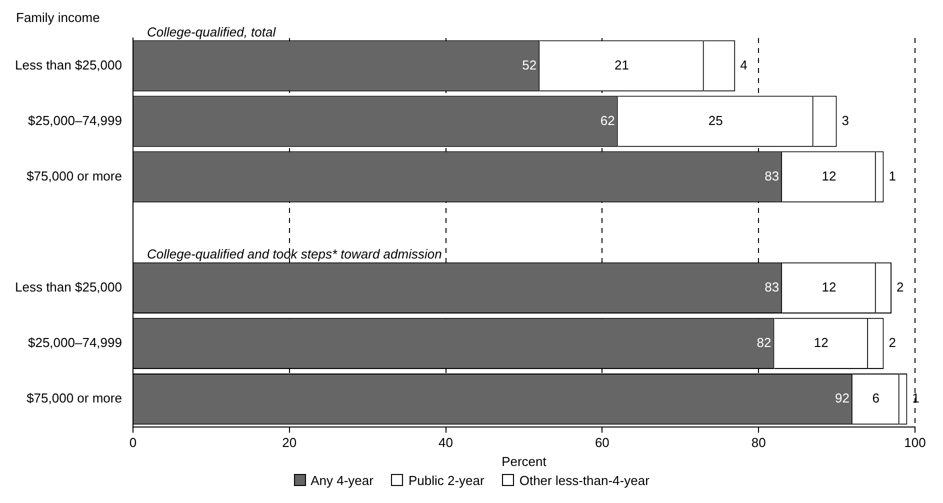  What do you see at coordinates (529, 64) in the screenshot?
I see `data-label: 52` at bounding box center [529, 64].